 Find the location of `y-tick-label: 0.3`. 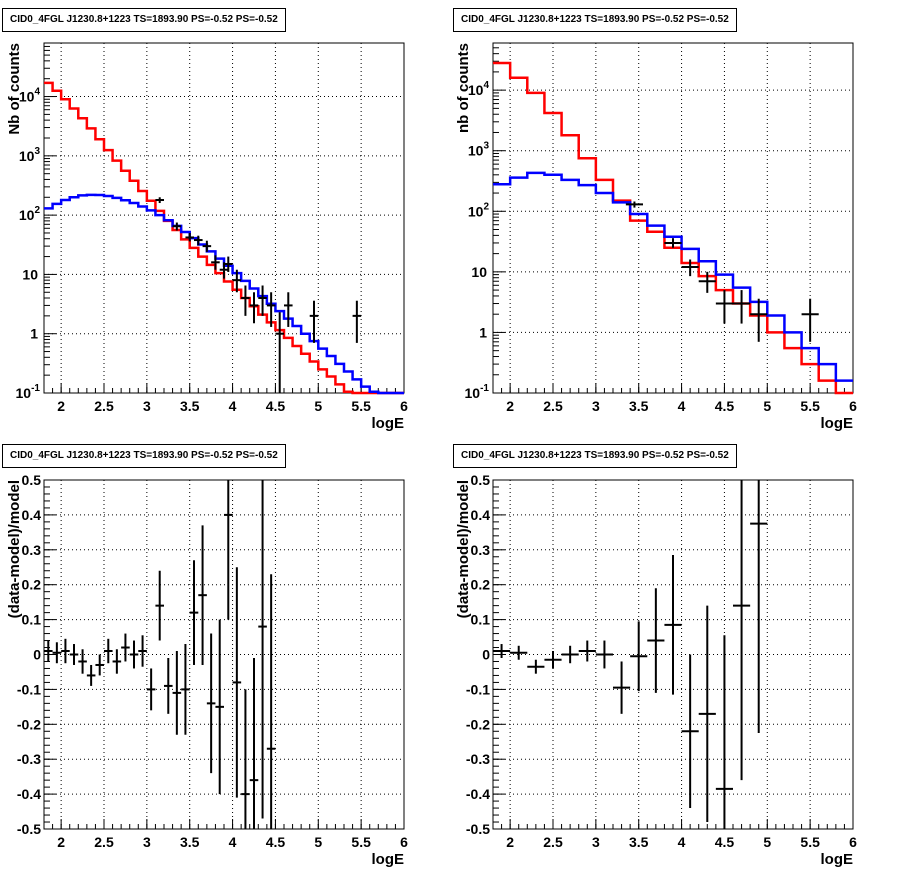

y-tick-label: 0.3 is located at coordinates (32, 550).